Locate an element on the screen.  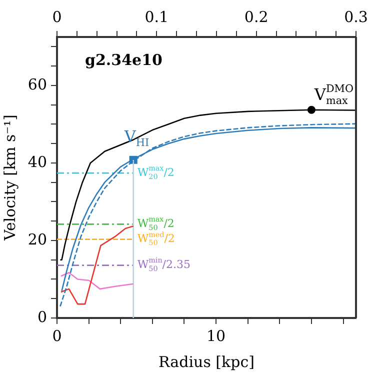
y-axis-title: Velocity [km s⁻¹] is located at coordinates (9, 178).